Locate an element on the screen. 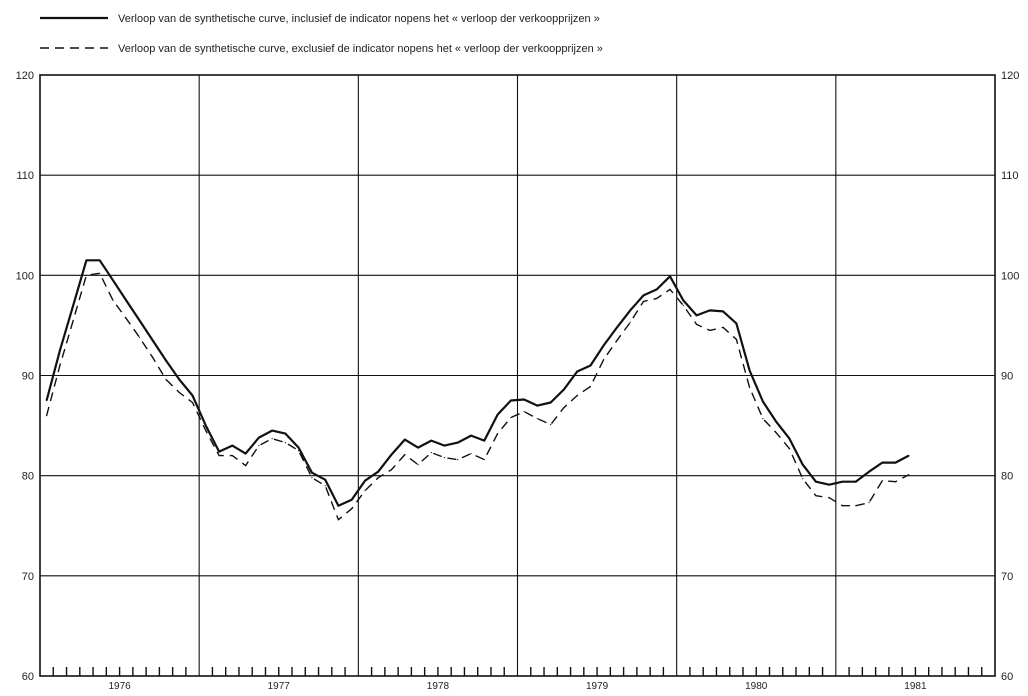 The width and height of the screenshot is (1028, 696). y-tick-label-right: 70 is located at coordinates (1007, 577).